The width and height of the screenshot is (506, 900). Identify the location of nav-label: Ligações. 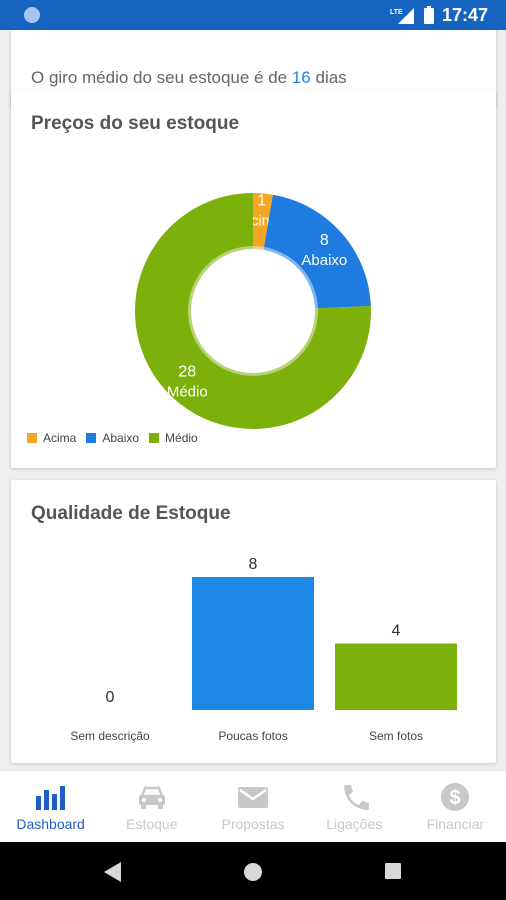
(354, 824).